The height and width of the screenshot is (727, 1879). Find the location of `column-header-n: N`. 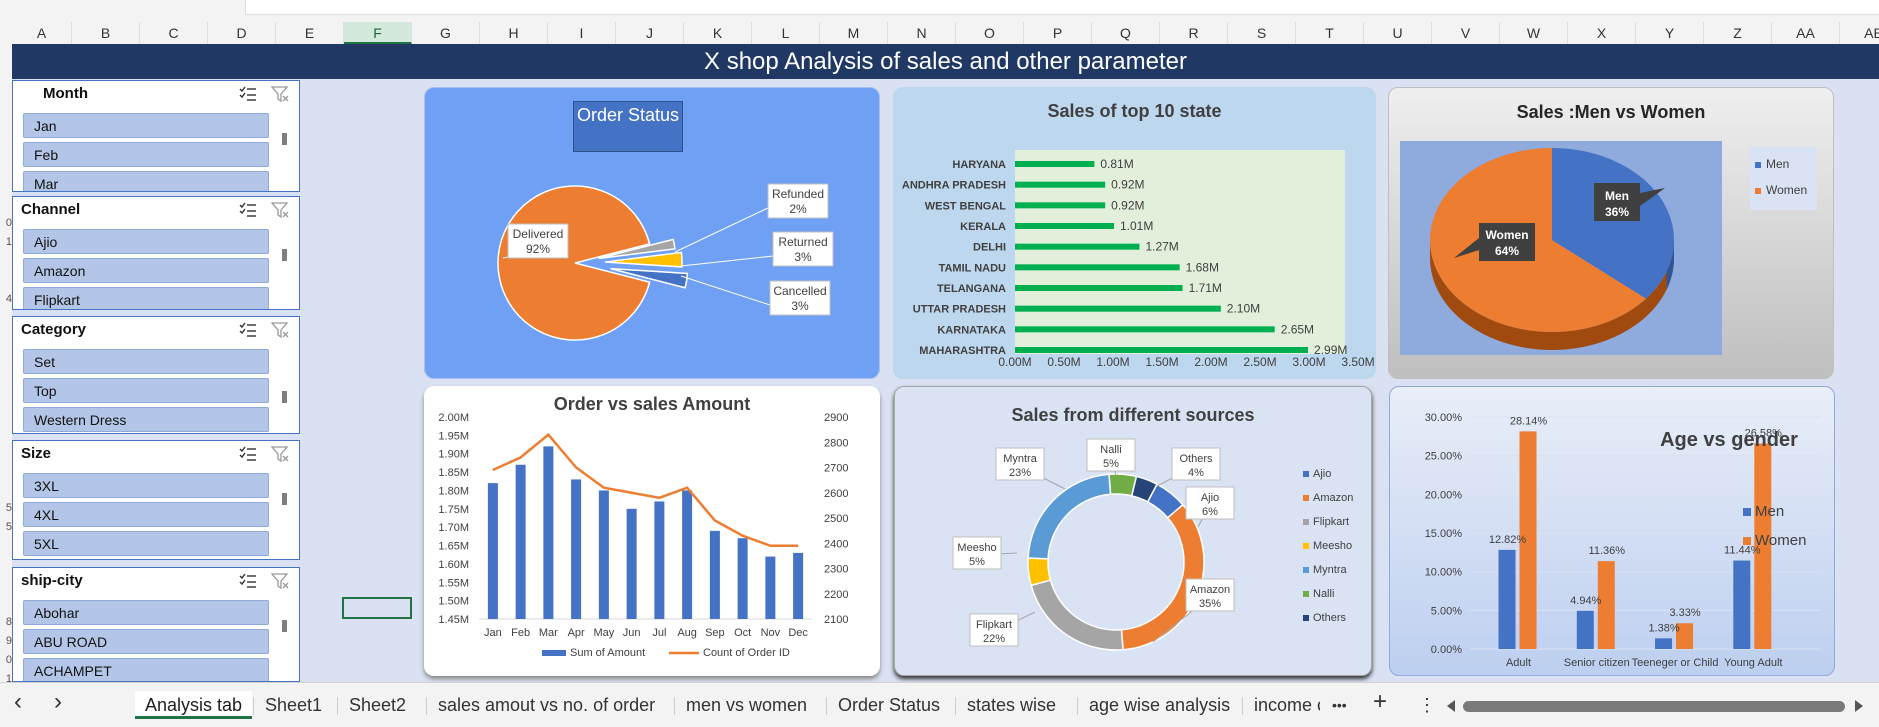

column-header-n: N is located at coordinates (922, 33).